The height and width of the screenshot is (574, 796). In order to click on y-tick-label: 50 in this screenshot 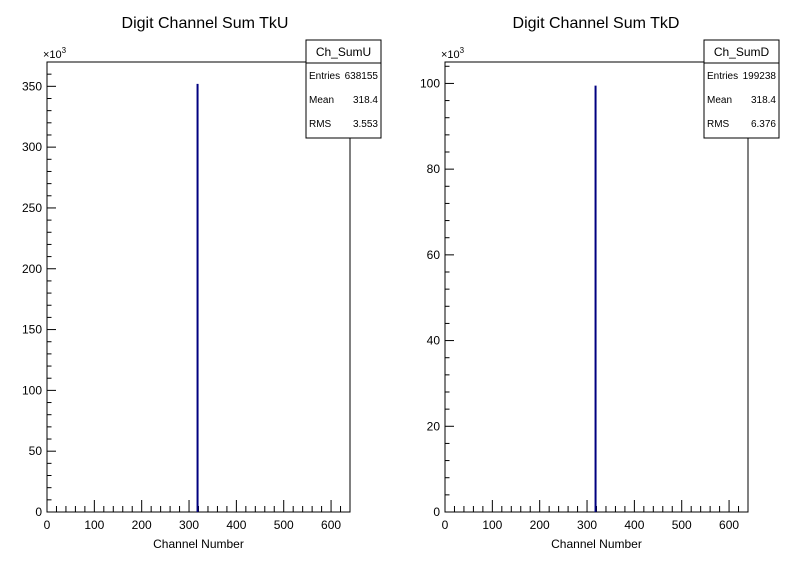, I will do `click(36, 451)`.